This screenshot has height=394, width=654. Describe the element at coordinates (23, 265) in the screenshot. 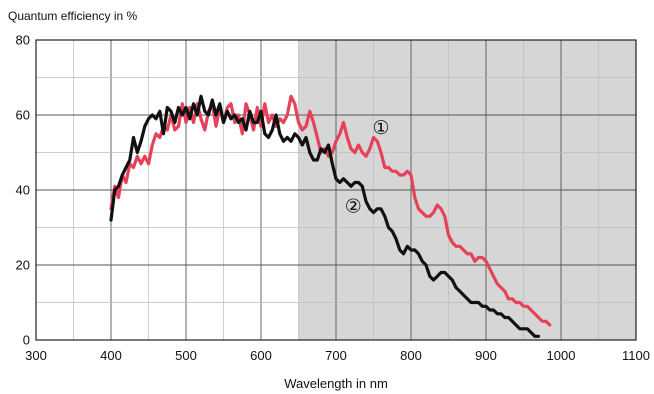

I see `y-tick-label: 20` at that location.